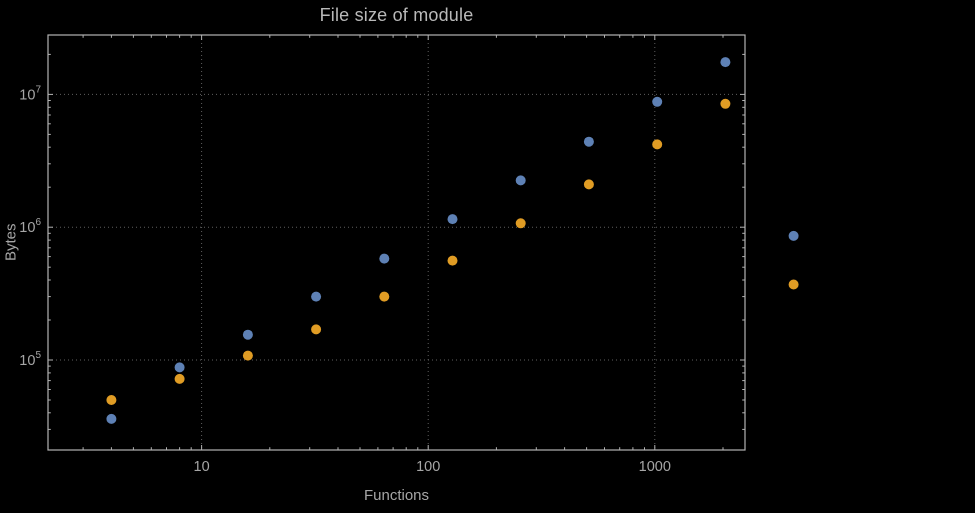 The image size is (975, 513). What do you see at coordinates (396, 495) in the screenshot?
I see `x-axis-label: Functions` at bounding box center [396, 495].